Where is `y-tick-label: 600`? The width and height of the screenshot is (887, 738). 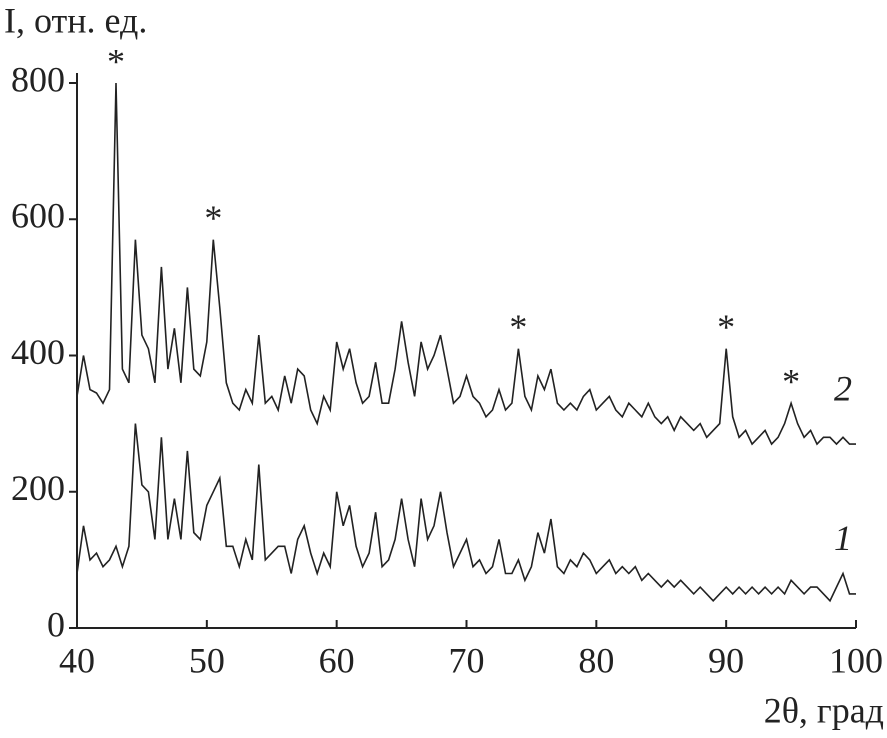 y-tick-label: 600 is located at coordinates (38, 216).